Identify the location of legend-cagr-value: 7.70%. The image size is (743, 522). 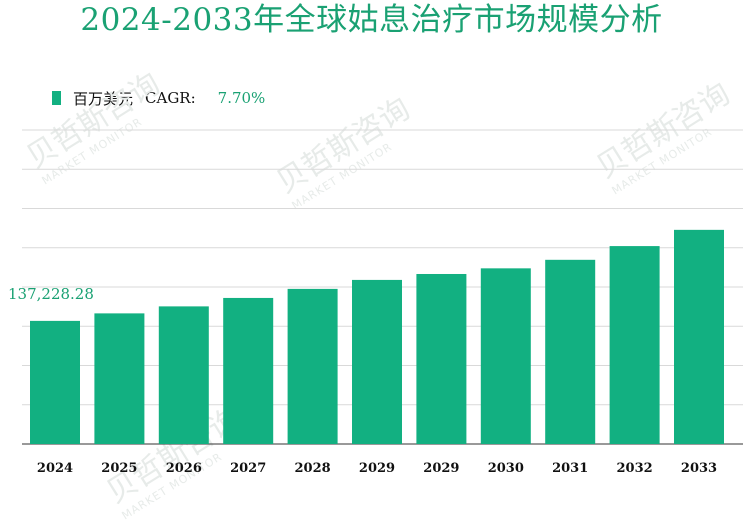
(241, 98).